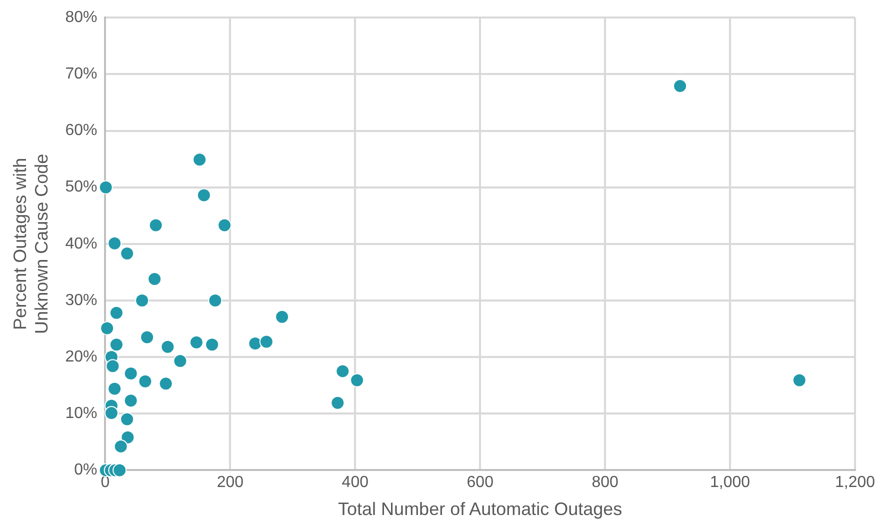  What do you see at coordinates (81, 243) in the screenshot?
I see `y-tick-label: 40%` at bounding box center [81, 243].